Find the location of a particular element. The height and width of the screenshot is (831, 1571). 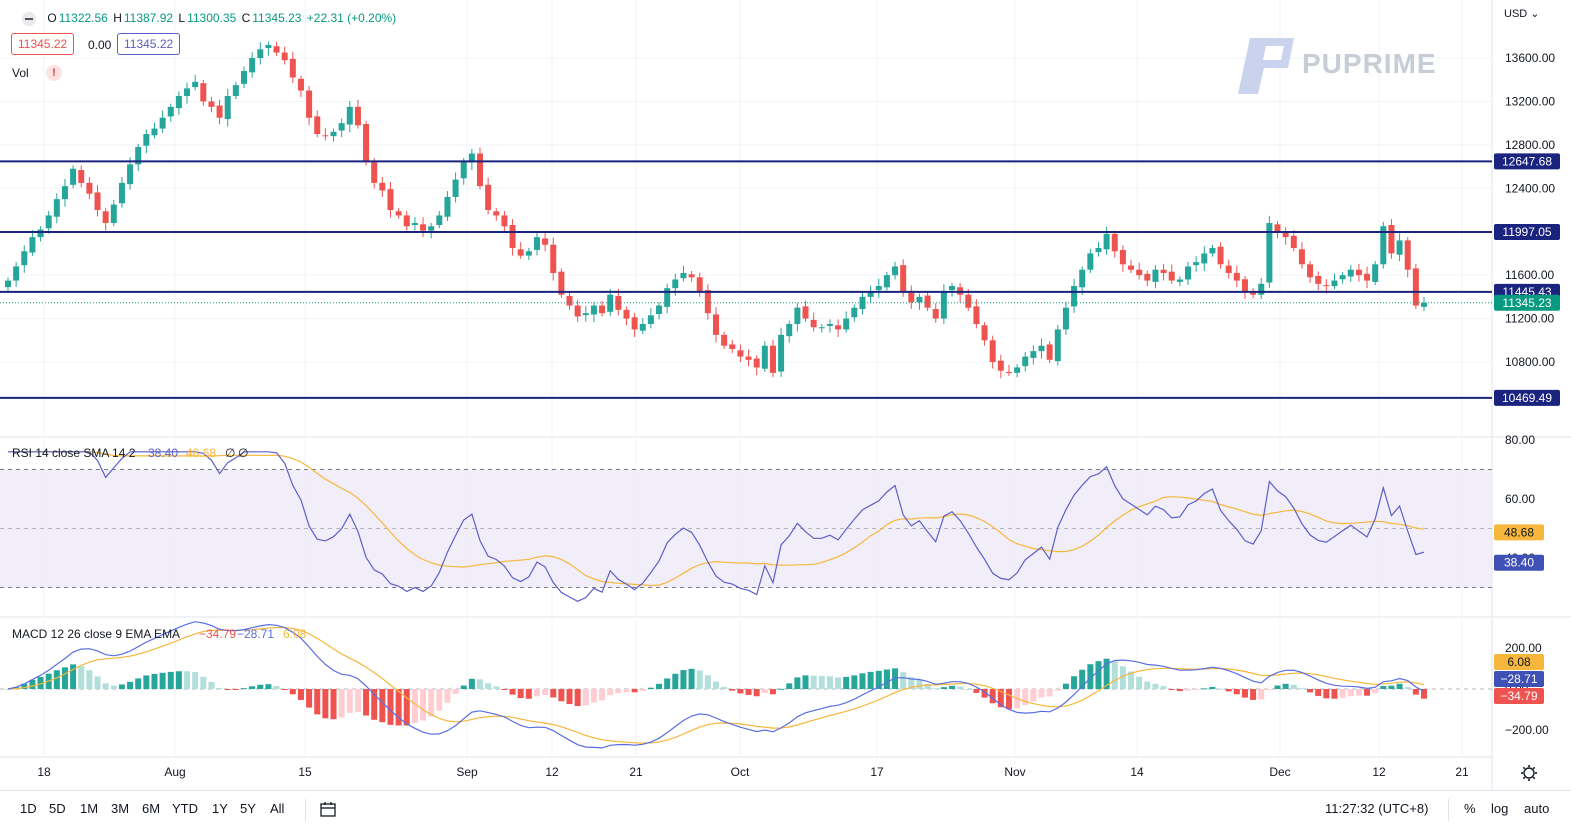

time-tick-label: 21 is located at coordinates (636, 772).